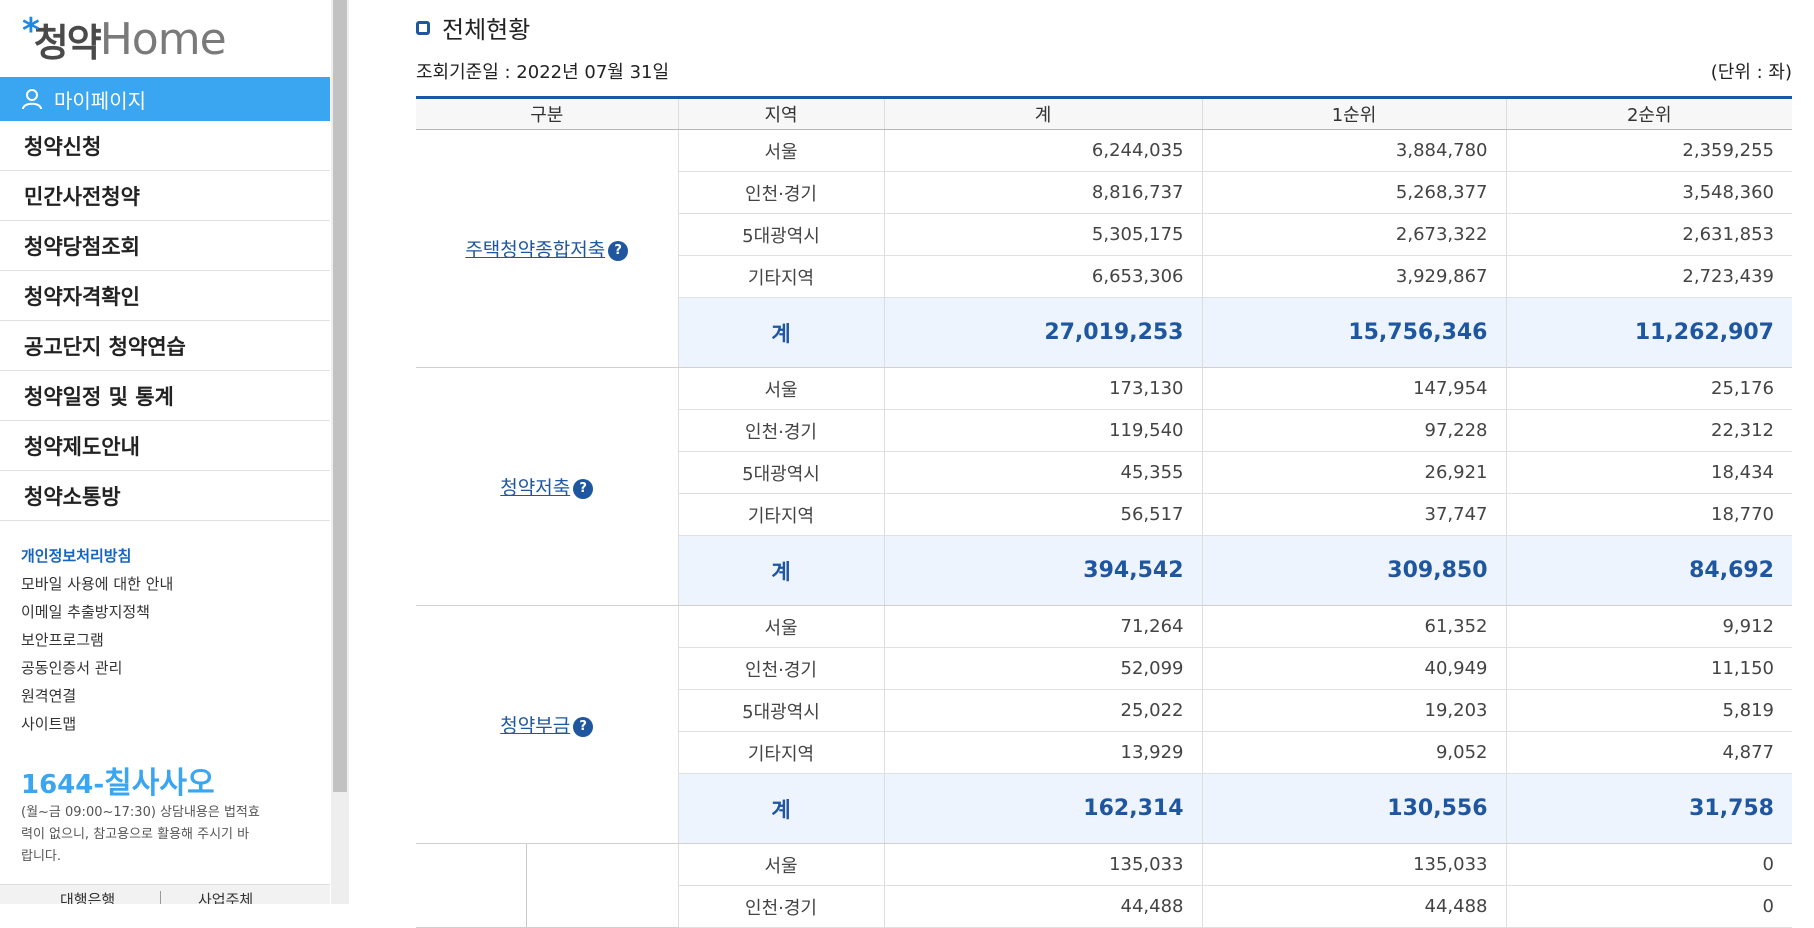 The height and width of the screenshot is (928, 1814). What do you see at coordinates (543, 72) in the screenshot?
I see `basis-date: 조회기준일 : 2022년 07월 31일` at bounding box center [543, 72].